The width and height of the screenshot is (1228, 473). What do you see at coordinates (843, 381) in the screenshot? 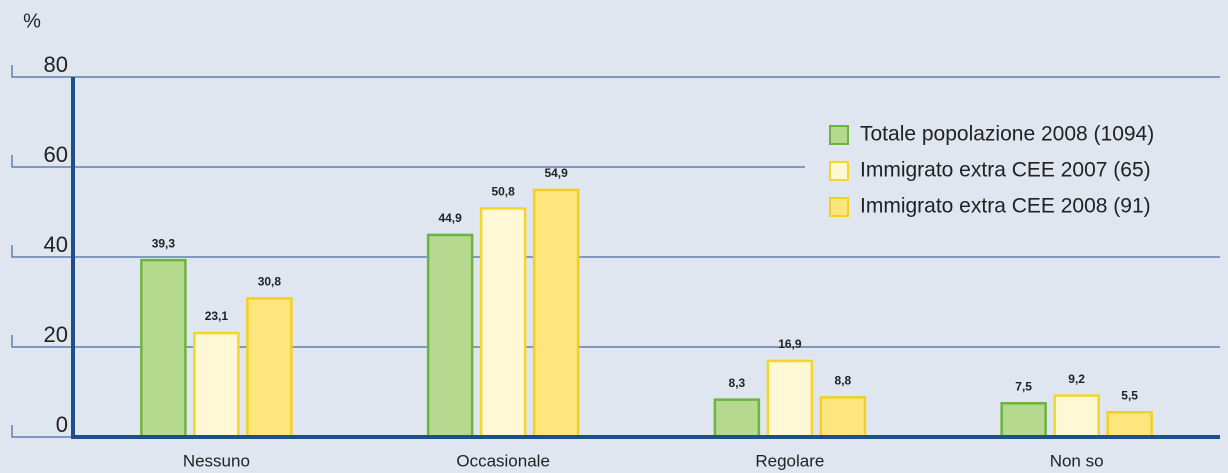
I see `value-label: 8,8` at bounding box center [843, 381].